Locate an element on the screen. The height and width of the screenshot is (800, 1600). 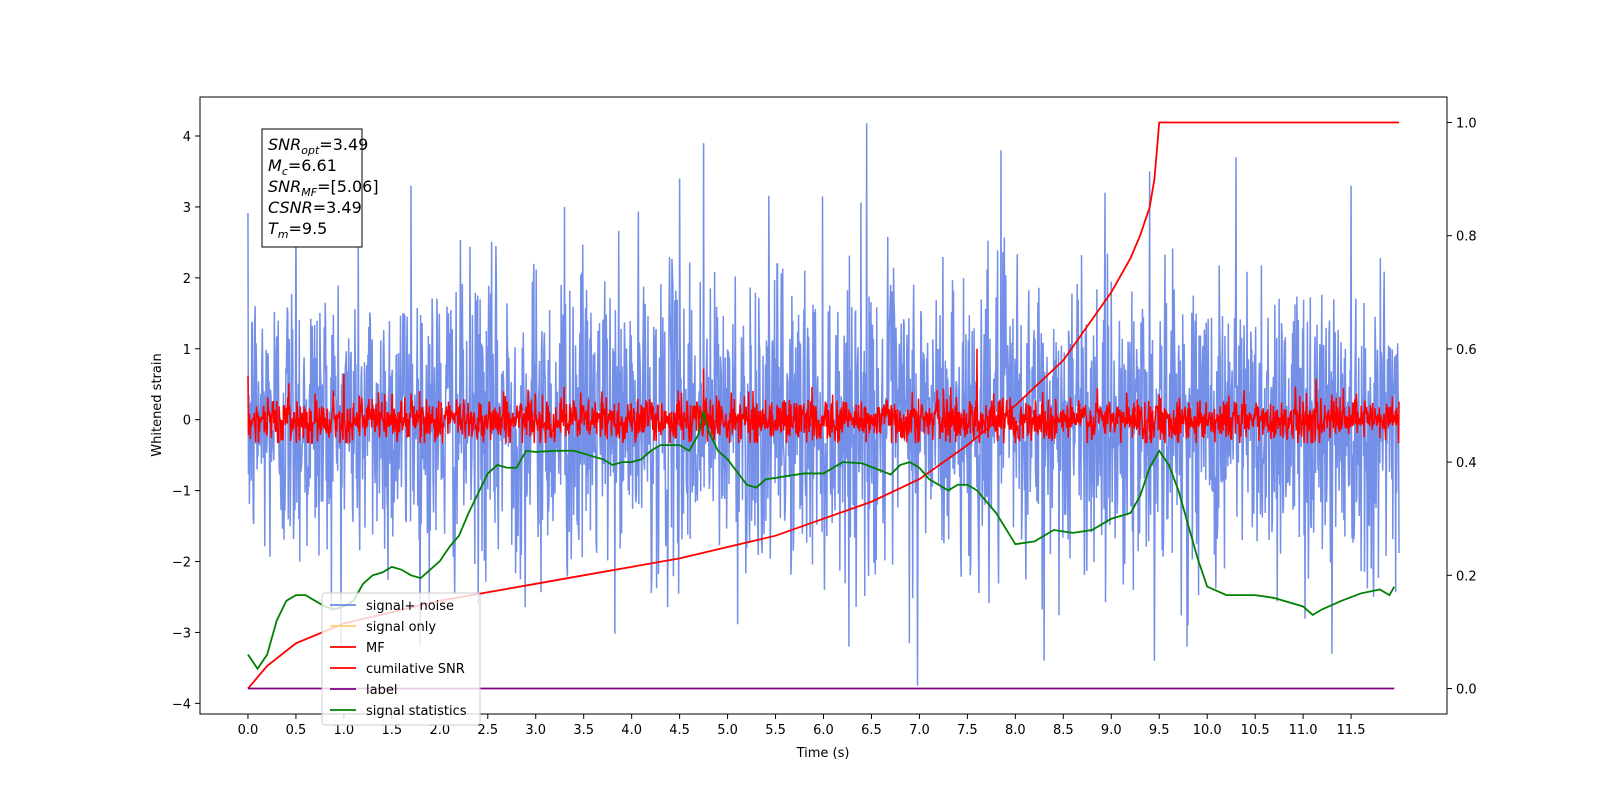
x-tick-label: 10.5 is located at coordinates (1255, 730).